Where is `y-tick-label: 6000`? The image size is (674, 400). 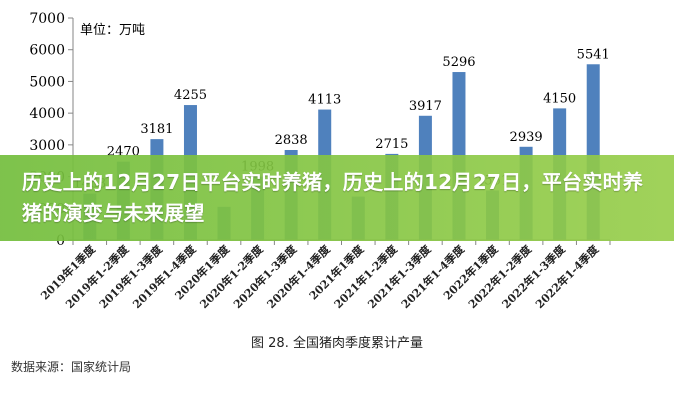
y-tick-label: 6000 is located at coordinates (47, 51).